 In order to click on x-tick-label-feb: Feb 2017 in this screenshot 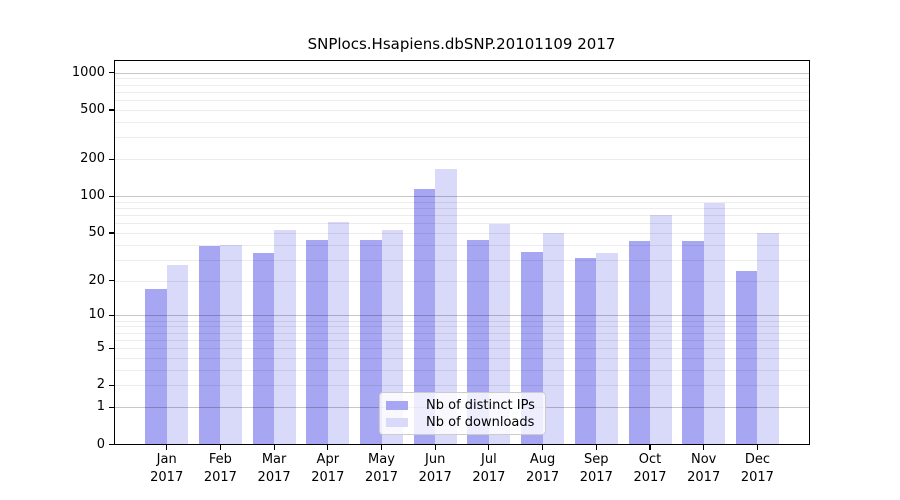, I will do `click(220, 468)`.